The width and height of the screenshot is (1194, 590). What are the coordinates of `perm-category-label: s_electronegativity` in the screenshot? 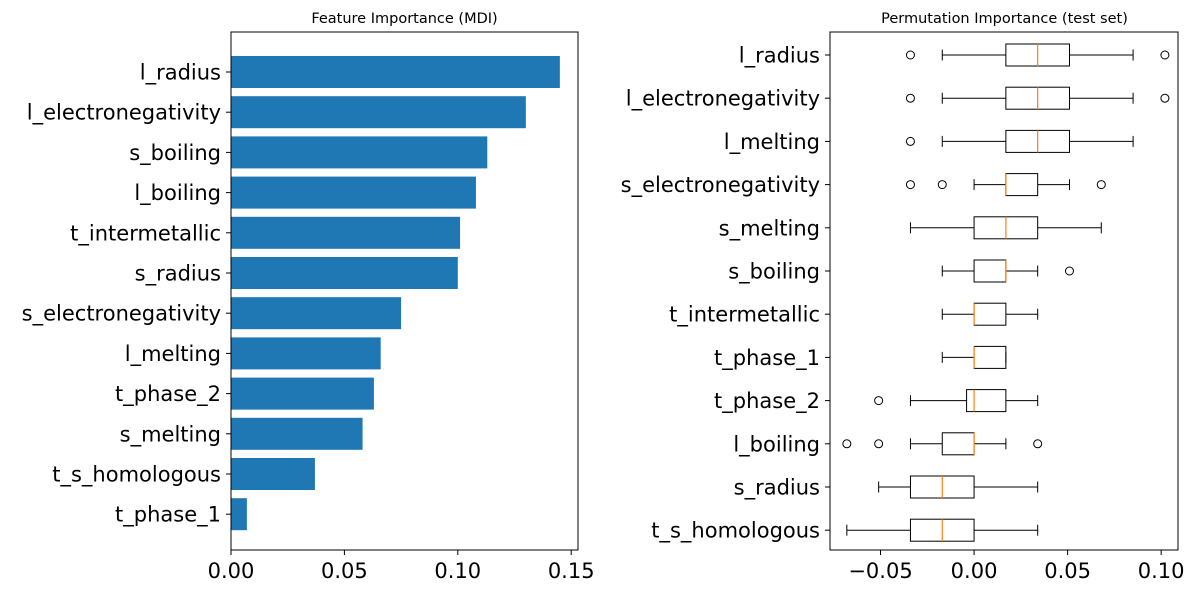 It's located at (720, 185).